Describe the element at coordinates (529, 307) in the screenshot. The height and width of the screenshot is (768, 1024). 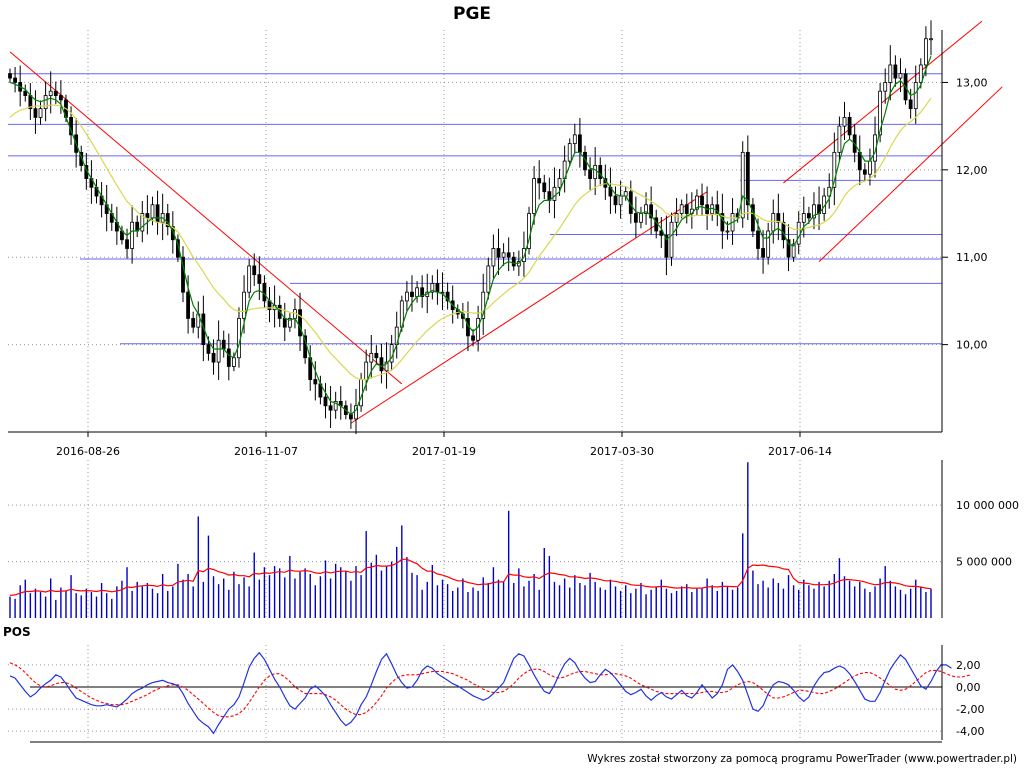
I see `trend-line-uptrend` at that location.